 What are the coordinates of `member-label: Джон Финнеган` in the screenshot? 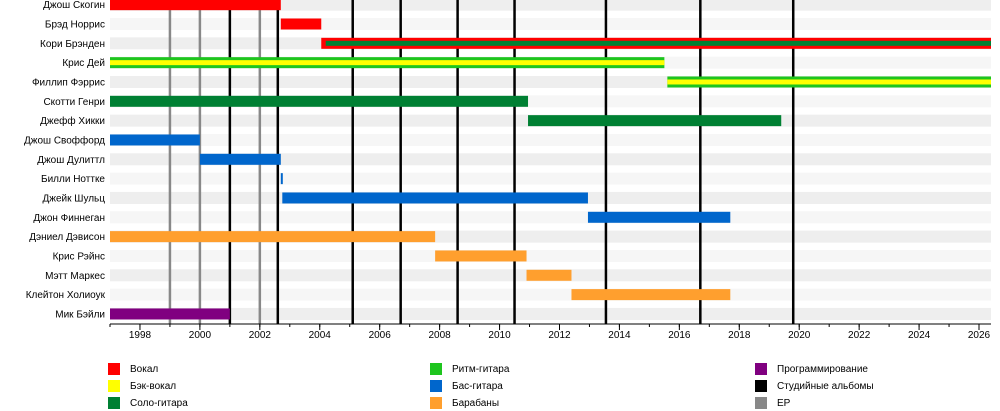 It's located at (69, 218).